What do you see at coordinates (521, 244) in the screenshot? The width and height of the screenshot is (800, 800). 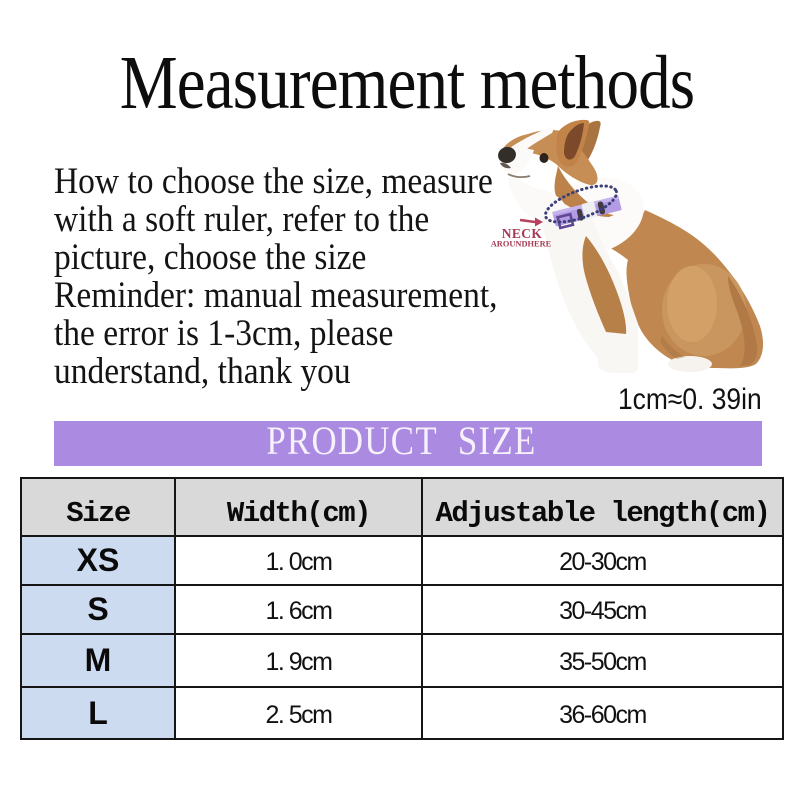 I see `svg-text: AROUNDHERE` at bounding box center [521, 244].